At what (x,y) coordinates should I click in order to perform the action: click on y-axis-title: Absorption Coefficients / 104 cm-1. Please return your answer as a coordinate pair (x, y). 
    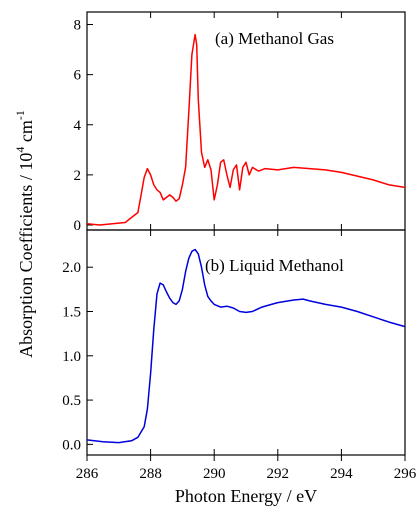
    Looking at the image, I should click on (24, 234).